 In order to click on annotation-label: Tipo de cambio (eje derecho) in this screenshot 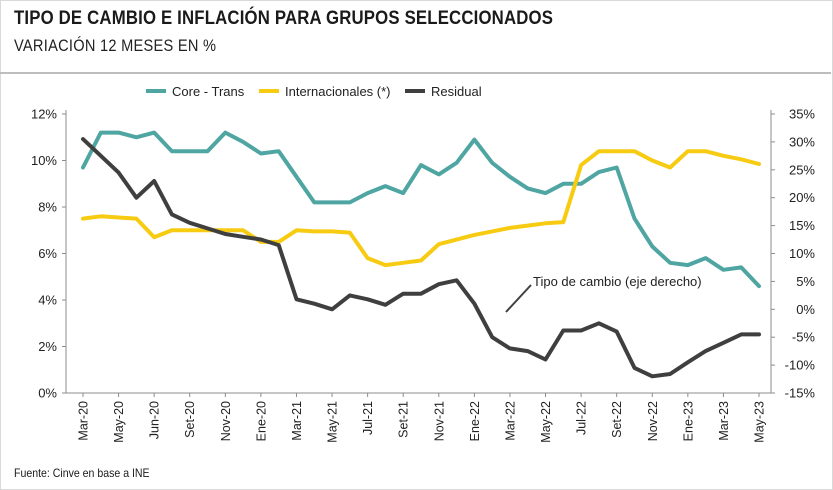, I will do `click(617, 281)`.